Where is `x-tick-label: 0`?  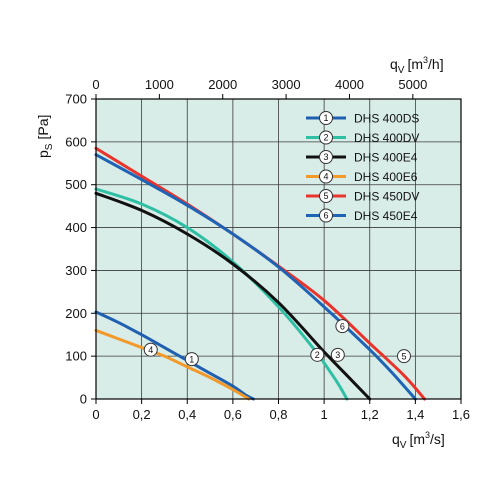
x-tick-label: 0 is located at coordinates (95, 414).